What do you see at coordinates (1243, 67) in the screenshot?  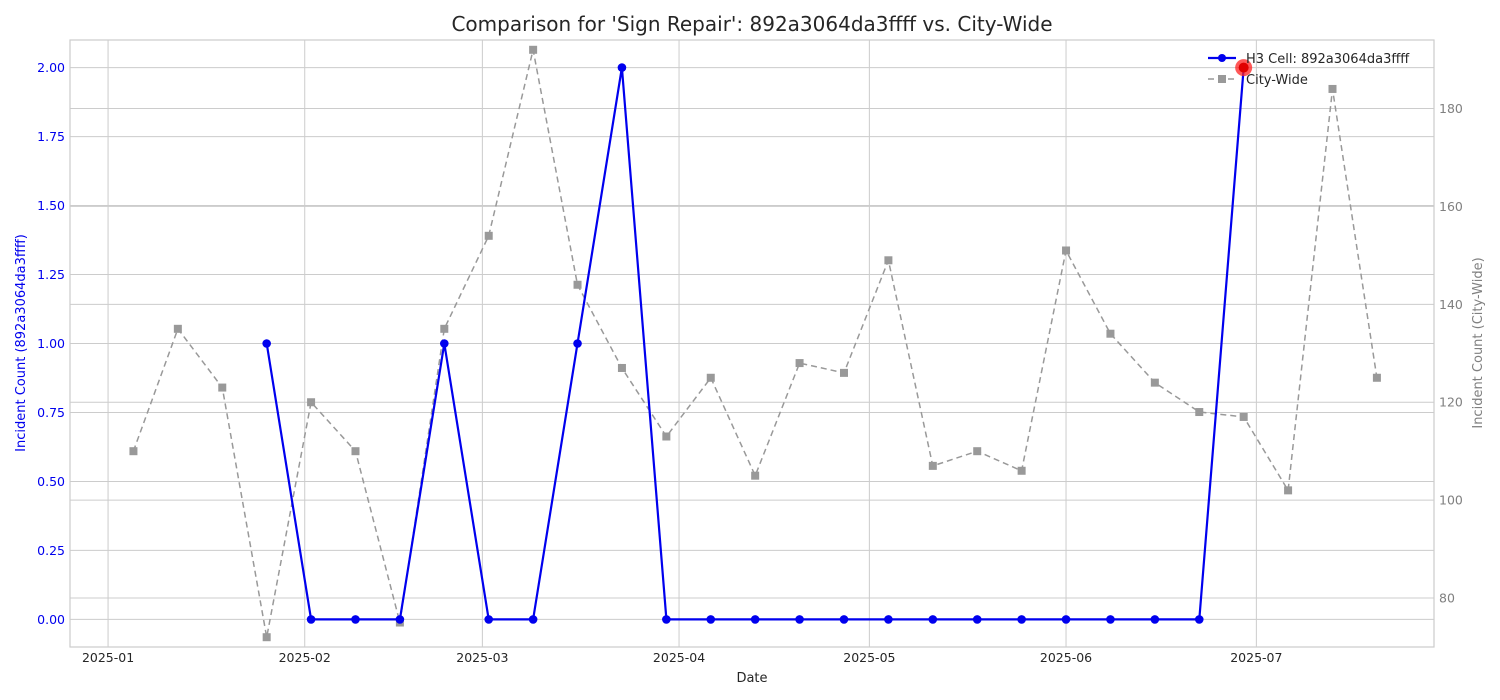 I see `highlight-marker-inner` at bounding box center [1243, 67].